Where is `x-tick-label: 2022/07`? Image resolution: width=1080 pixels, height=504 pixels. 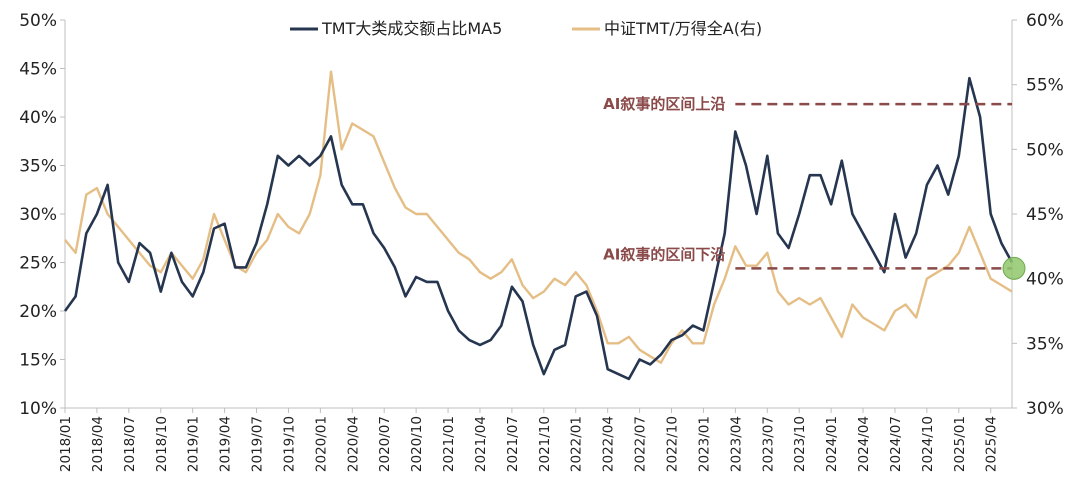 x-tick-label: 2022/07 is located at coordinates (641, 444).